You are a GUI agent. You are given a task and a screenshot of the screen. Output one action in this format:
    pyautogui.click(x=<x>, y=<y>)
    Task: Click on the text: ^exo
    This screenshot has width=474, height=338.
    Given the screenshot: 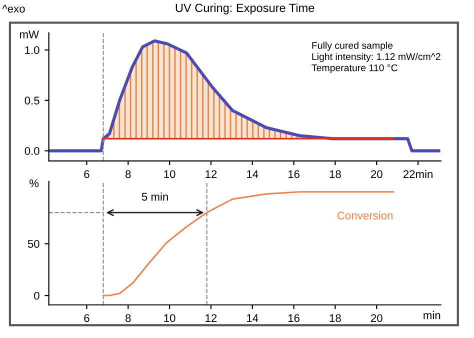 What is the action you would take?
    pyautogui.click(x=13, y=8)
    